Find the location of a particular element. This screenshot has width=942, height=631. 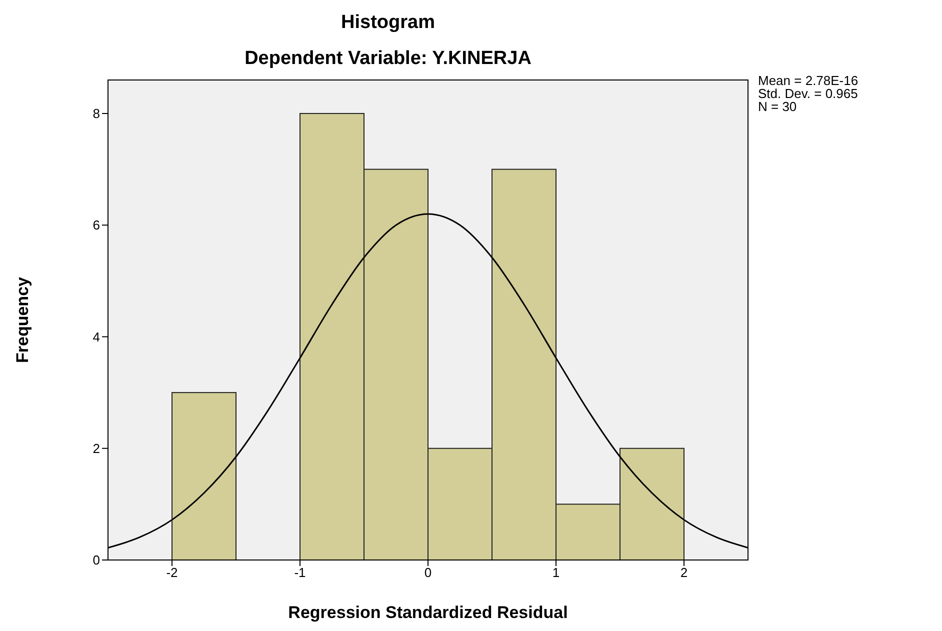

chart-title: Histogram is located at coordinates (388, 22).